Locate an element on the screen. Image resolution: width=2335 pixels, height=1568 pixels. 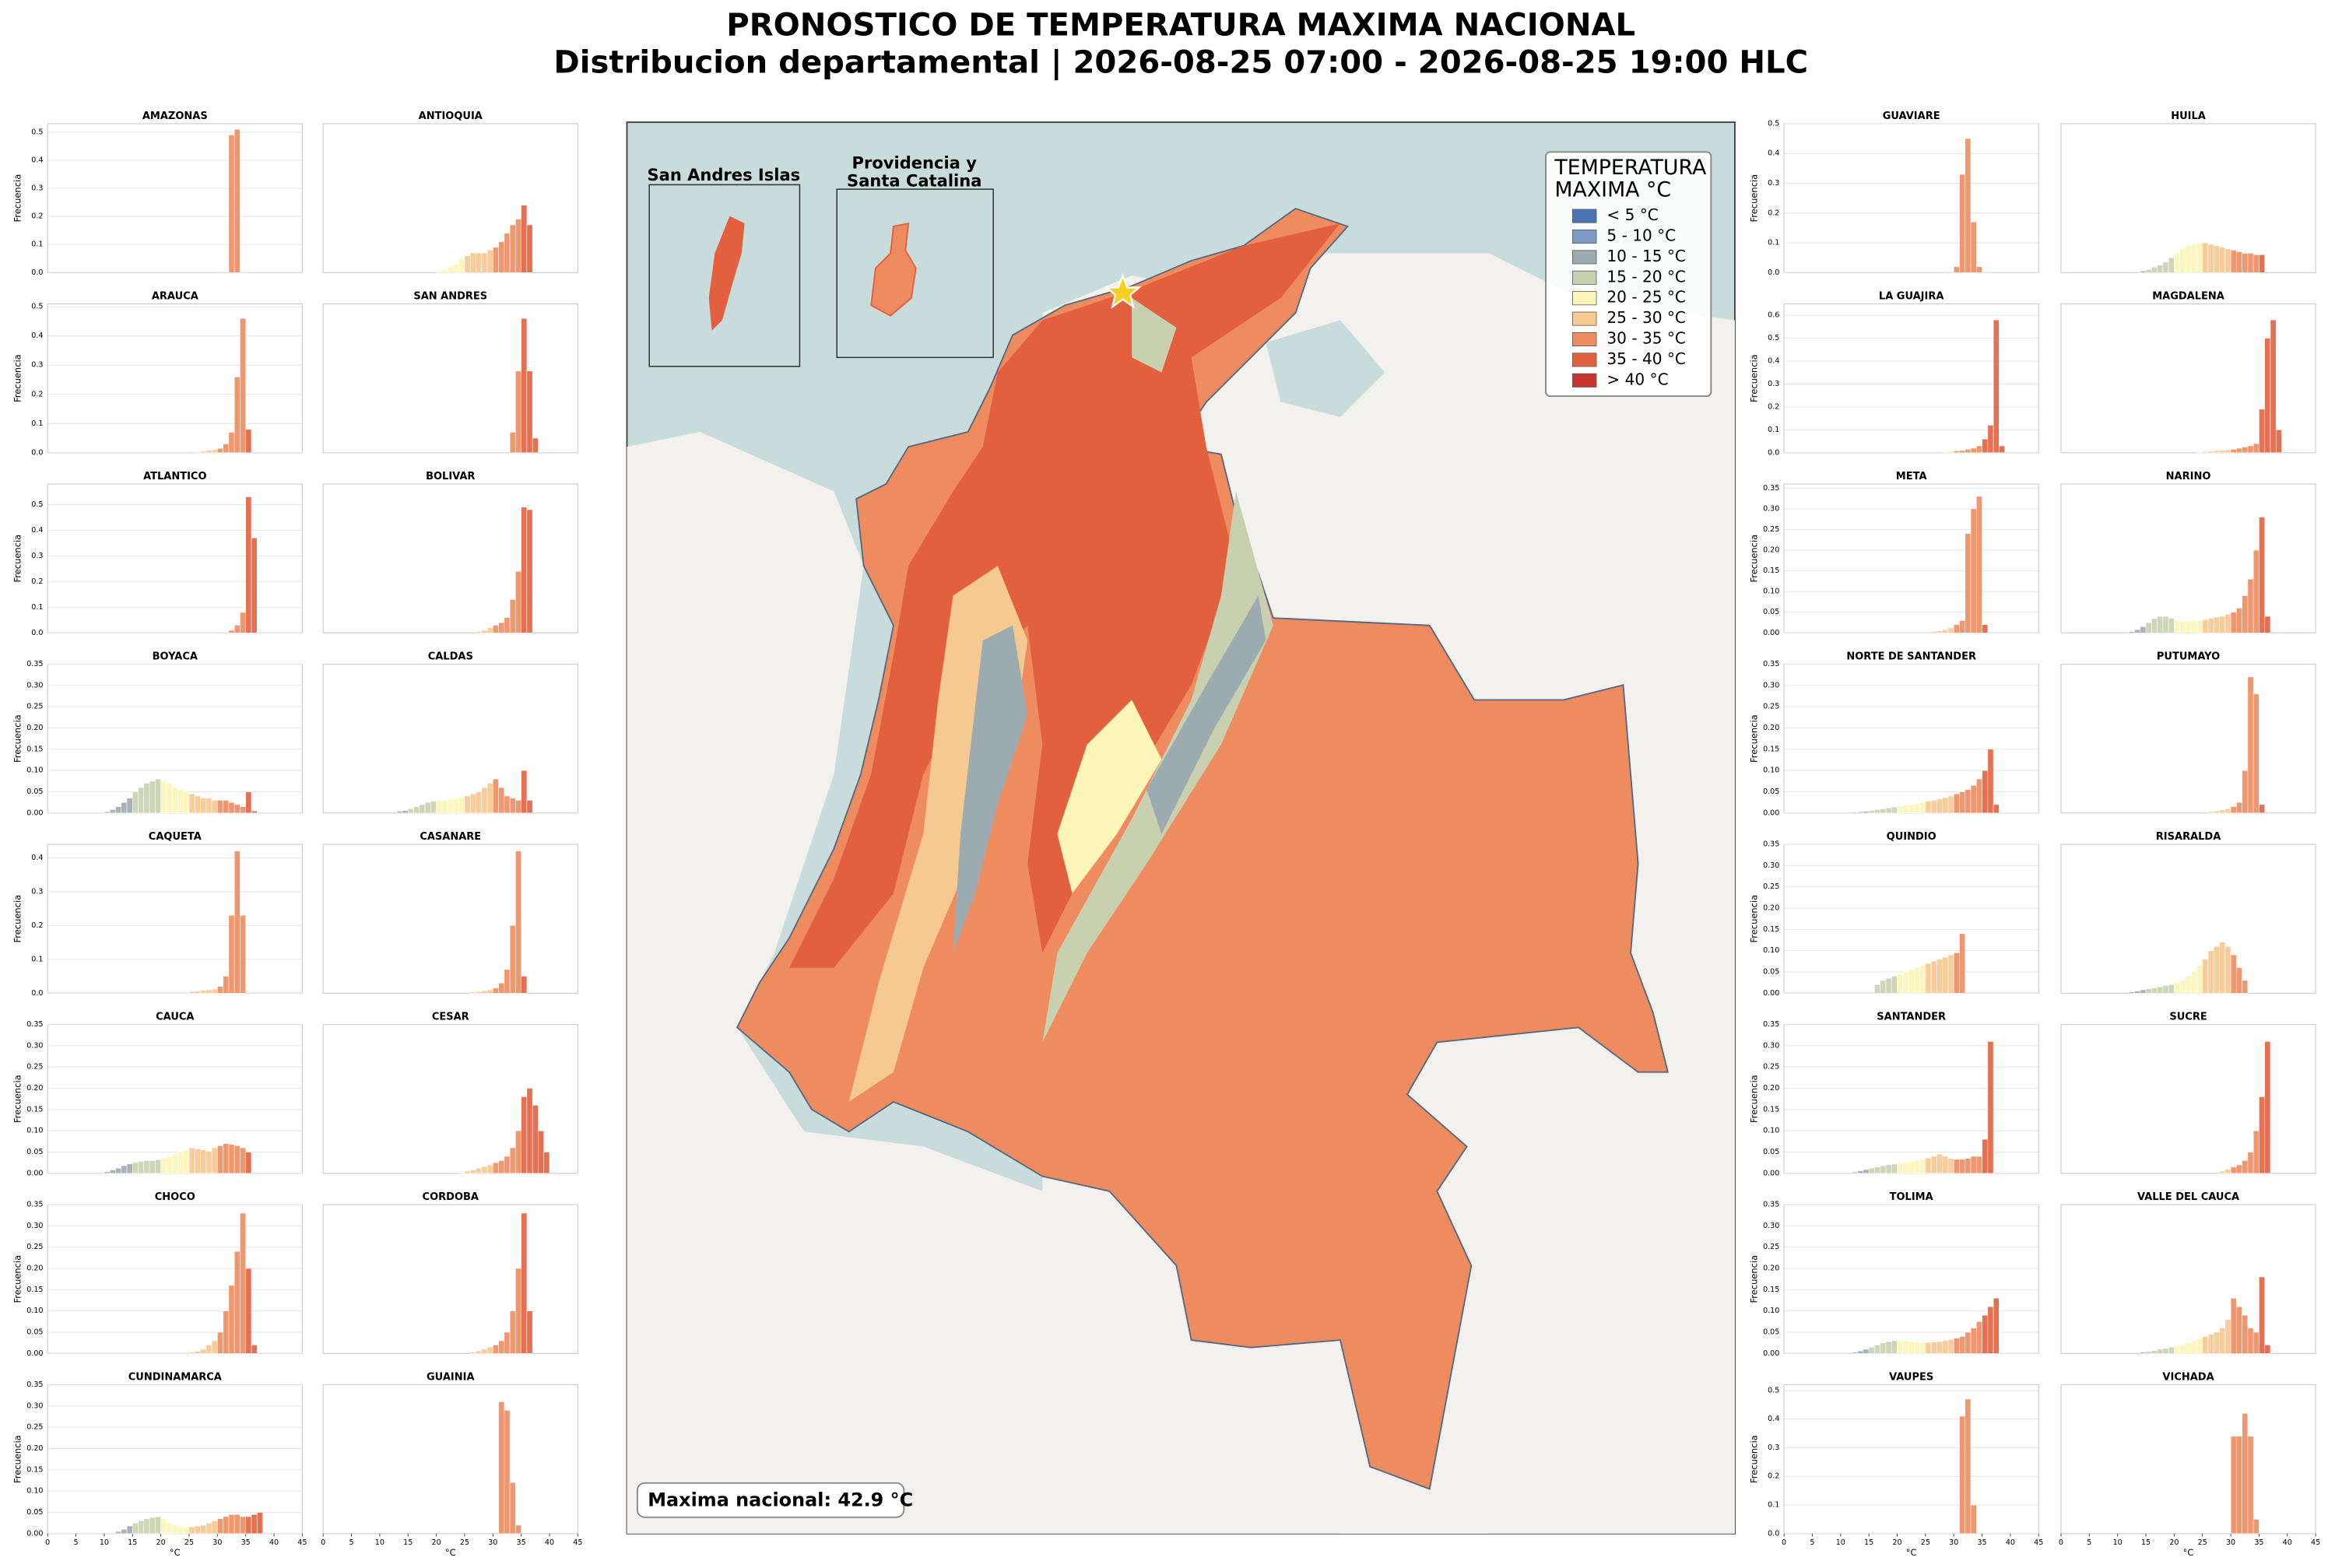
panel-title: CAUCA is located at coordinates (175, 1017).